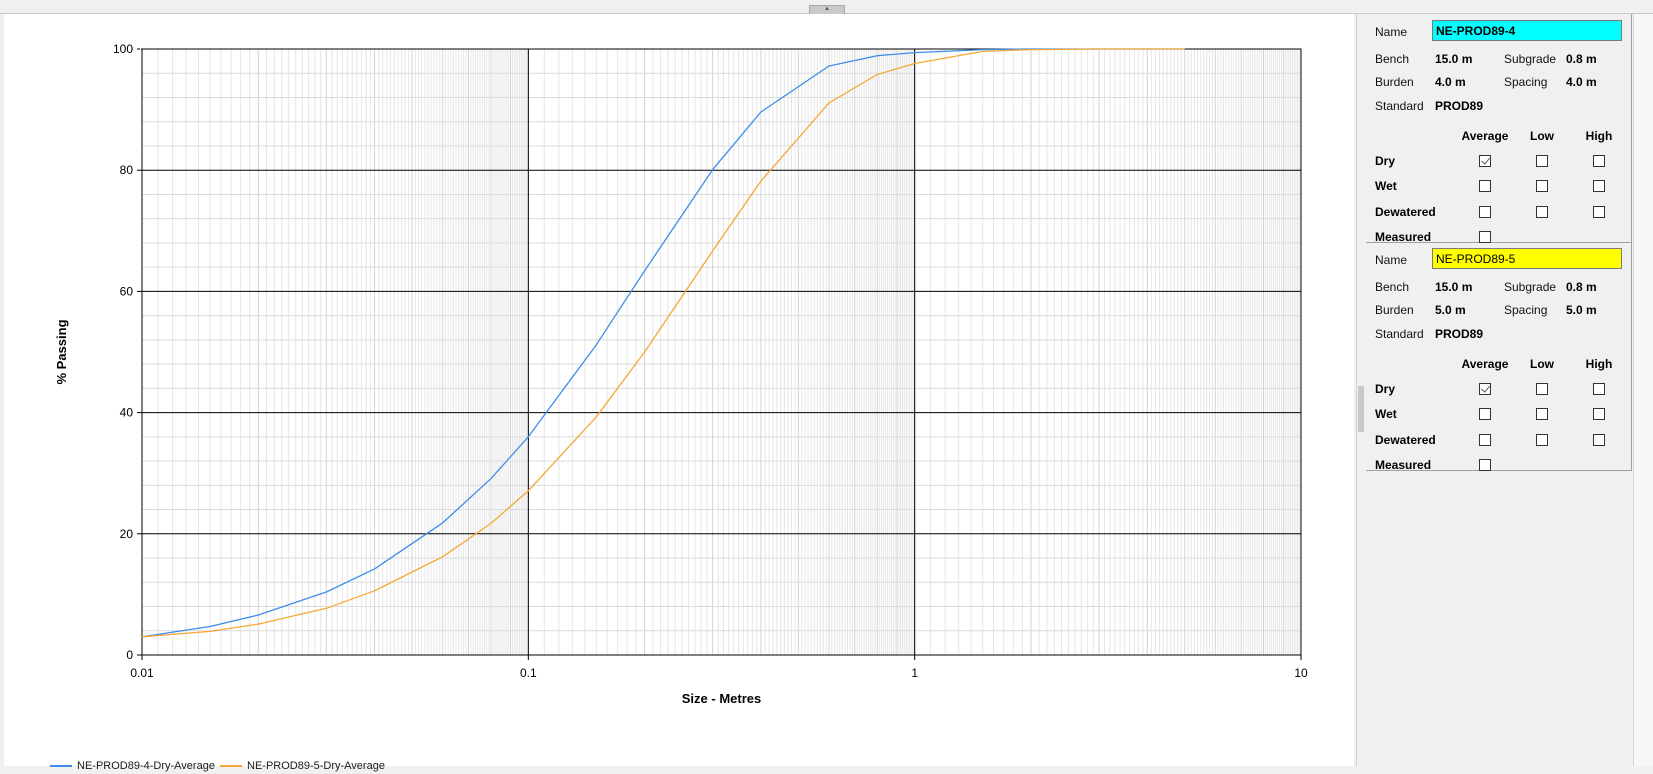  Describe the element at coordinates (721, 698) in the screenshot. I see `x-axis-label: Size - Metres` at that location.